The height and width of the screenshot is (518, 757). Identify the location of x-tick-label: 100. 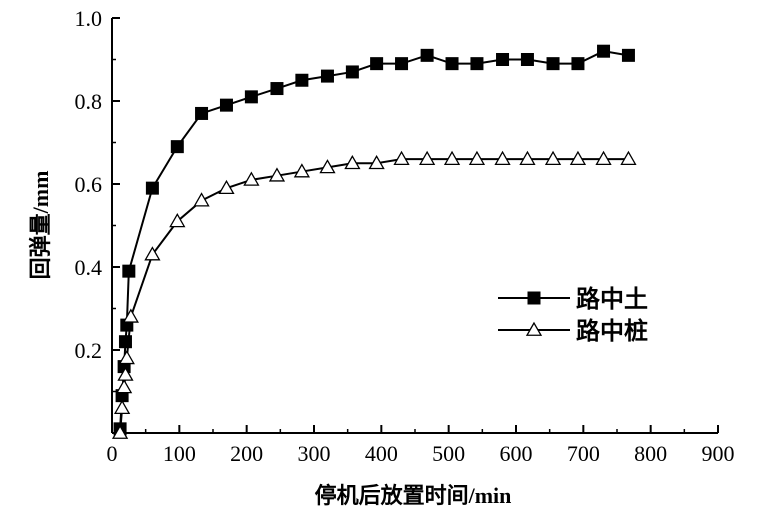
(179, 453).